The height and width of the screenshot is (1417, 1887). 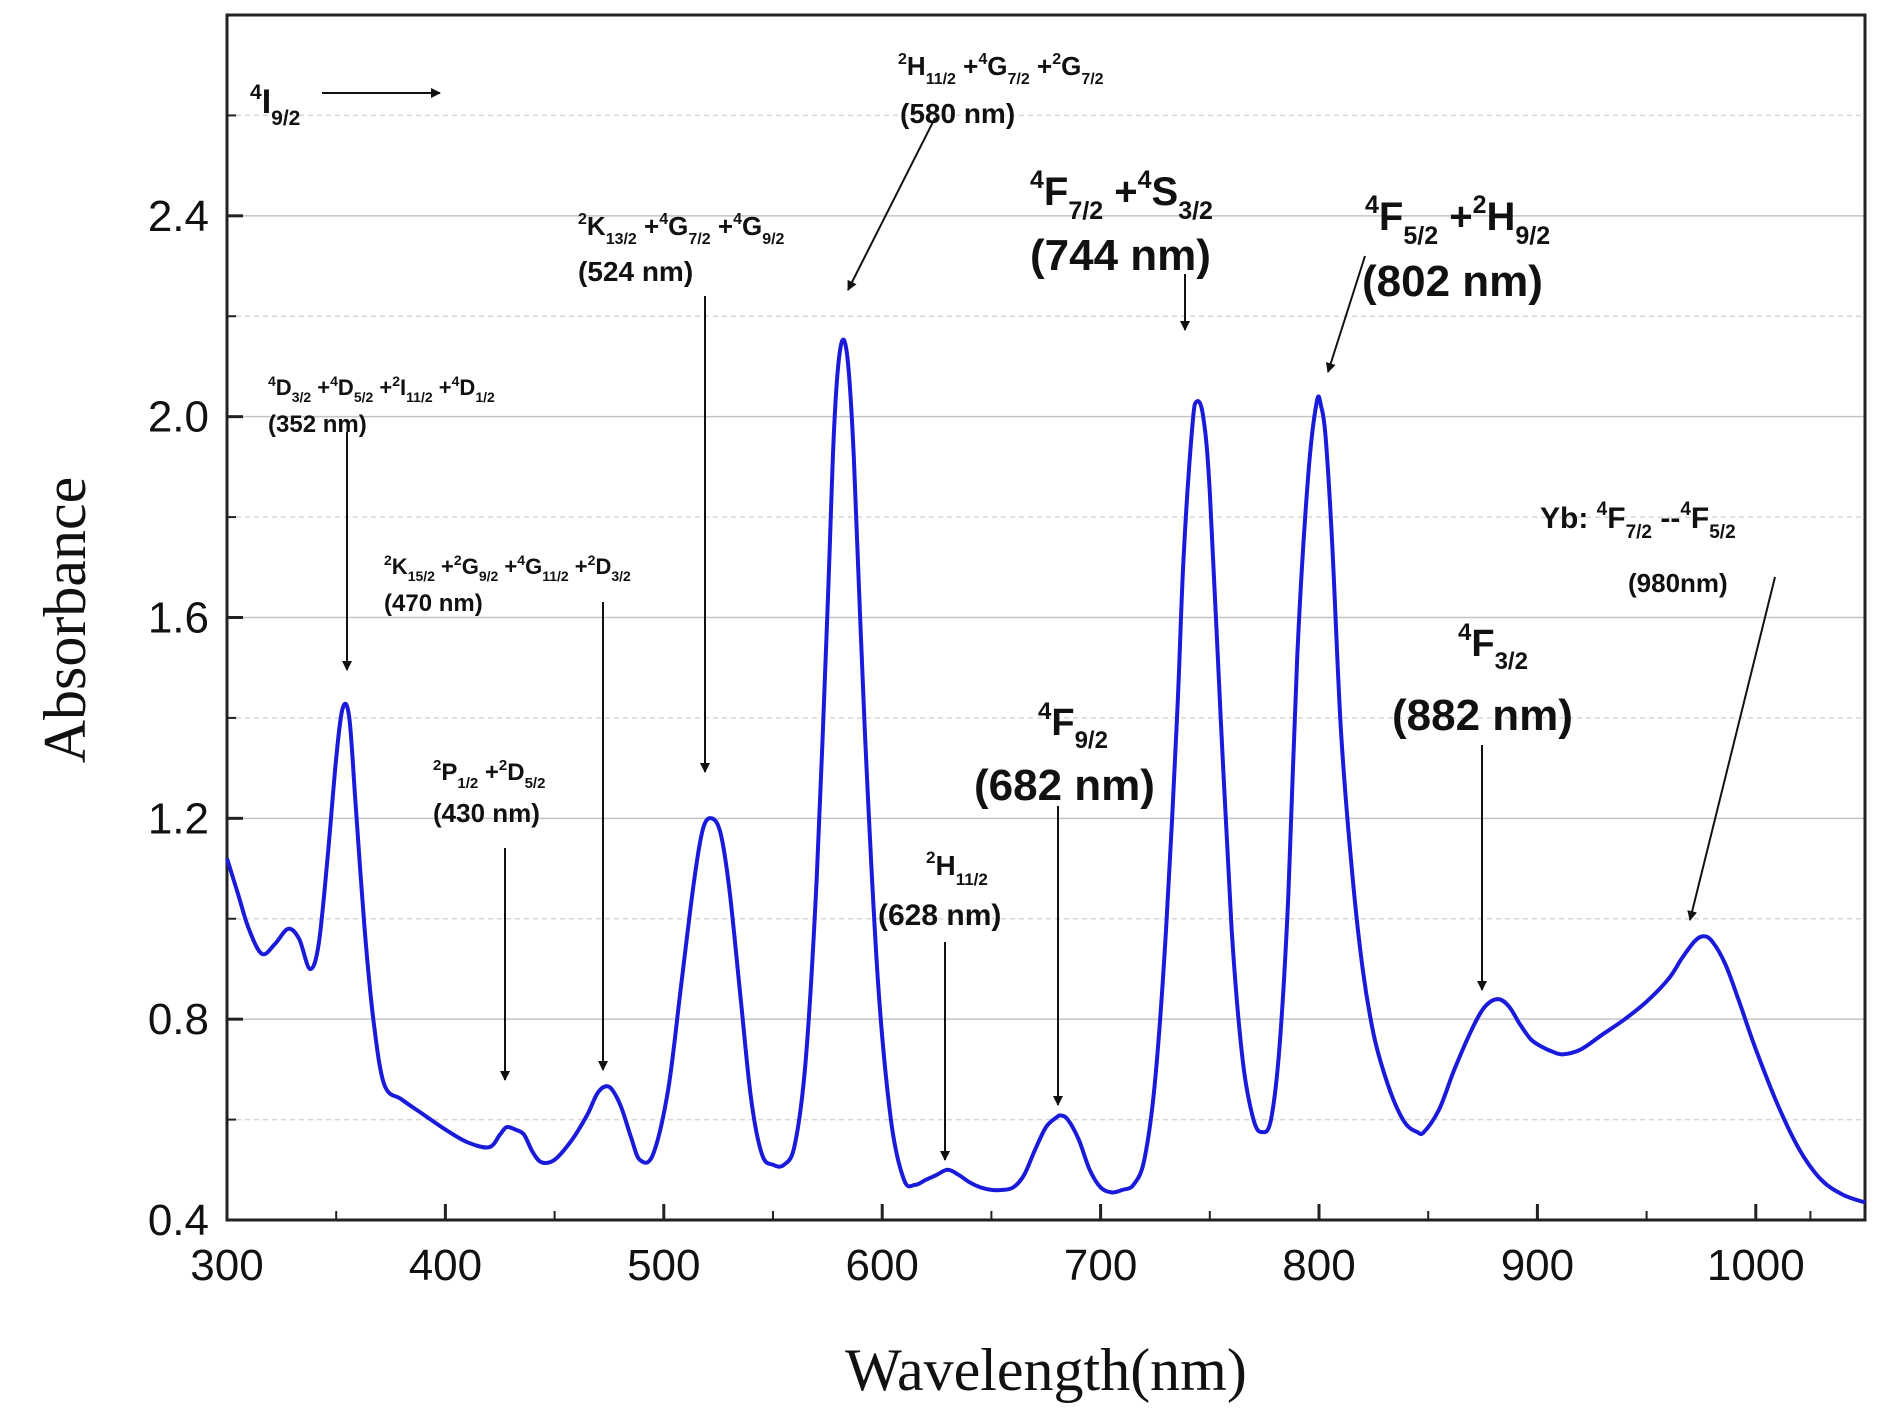 I want to click on x-tick-label: 300, so click(x=226, y=1265).